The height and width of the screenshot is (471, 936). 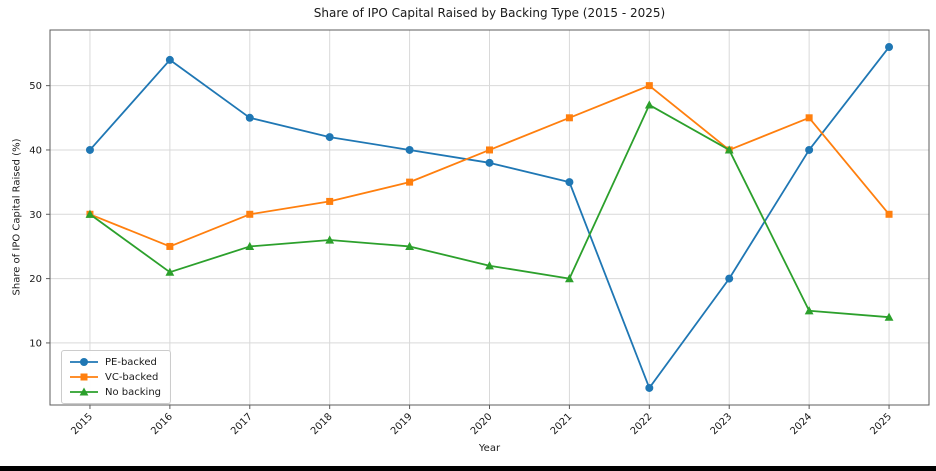 What do you see at coordinates (801, 424) in the screenshot?
I see `x-tick-label: 2024` at bounding box center [801, 424].